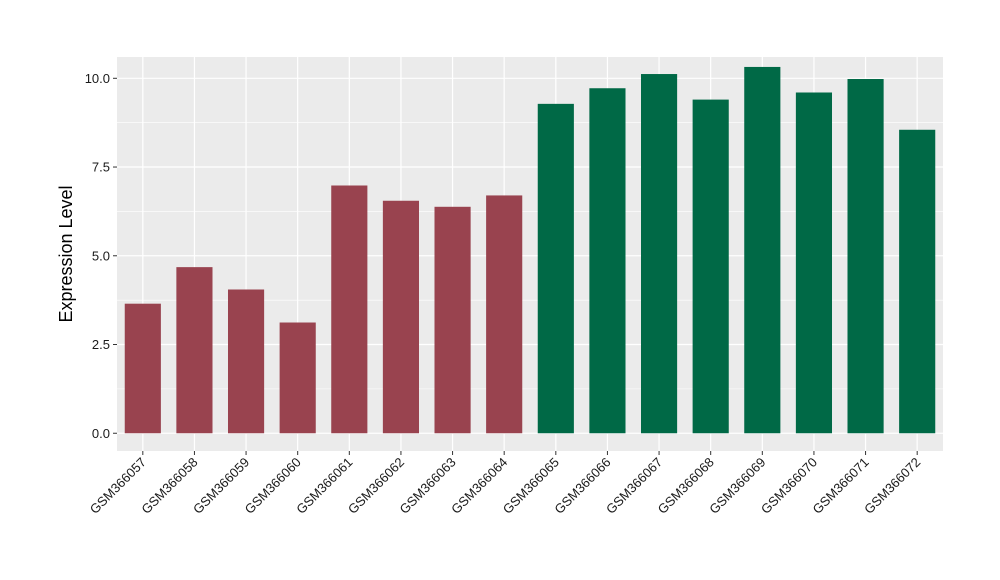 The width and height of the screenshot is (1000, 580). What do you see at coordinates (349, 309) in the screenshot?
I see `bar-GSM366061` at bounding box center [349, 309].